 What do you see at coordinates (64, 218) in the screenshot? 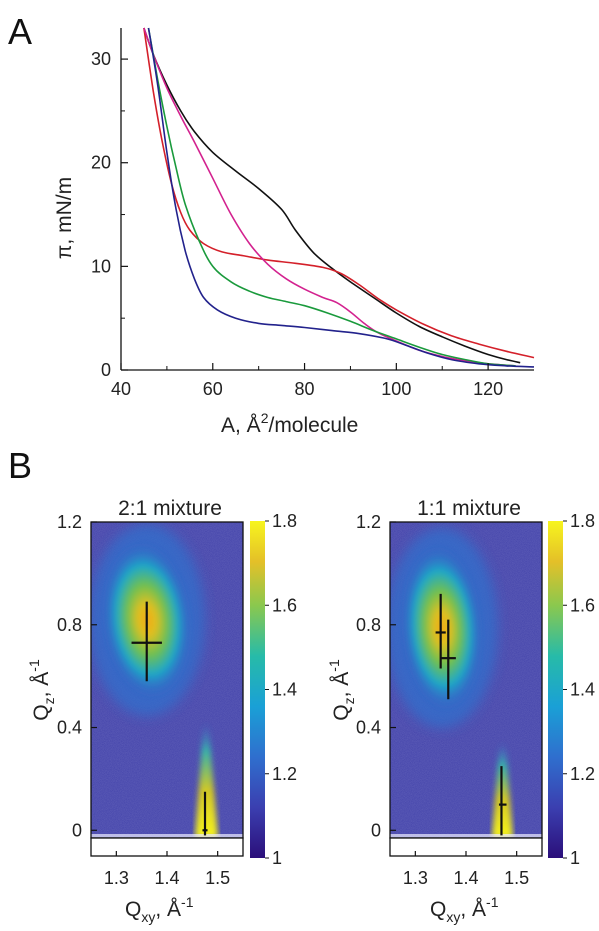
I see `isotherm-y-label: π, mN/m` at bounding box center [64, 218].